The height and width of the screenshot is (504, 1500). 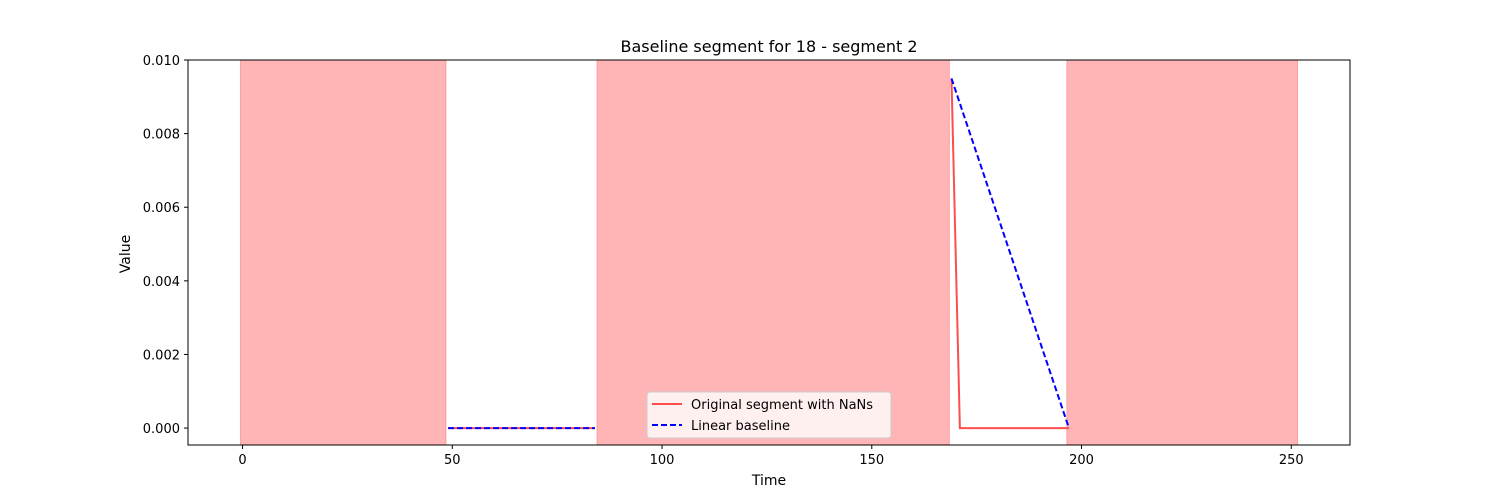 What do you see at coordinates (871, 460) in the screenshot?
I see `x-tick-label: 150` at bounding box center [871, 460].